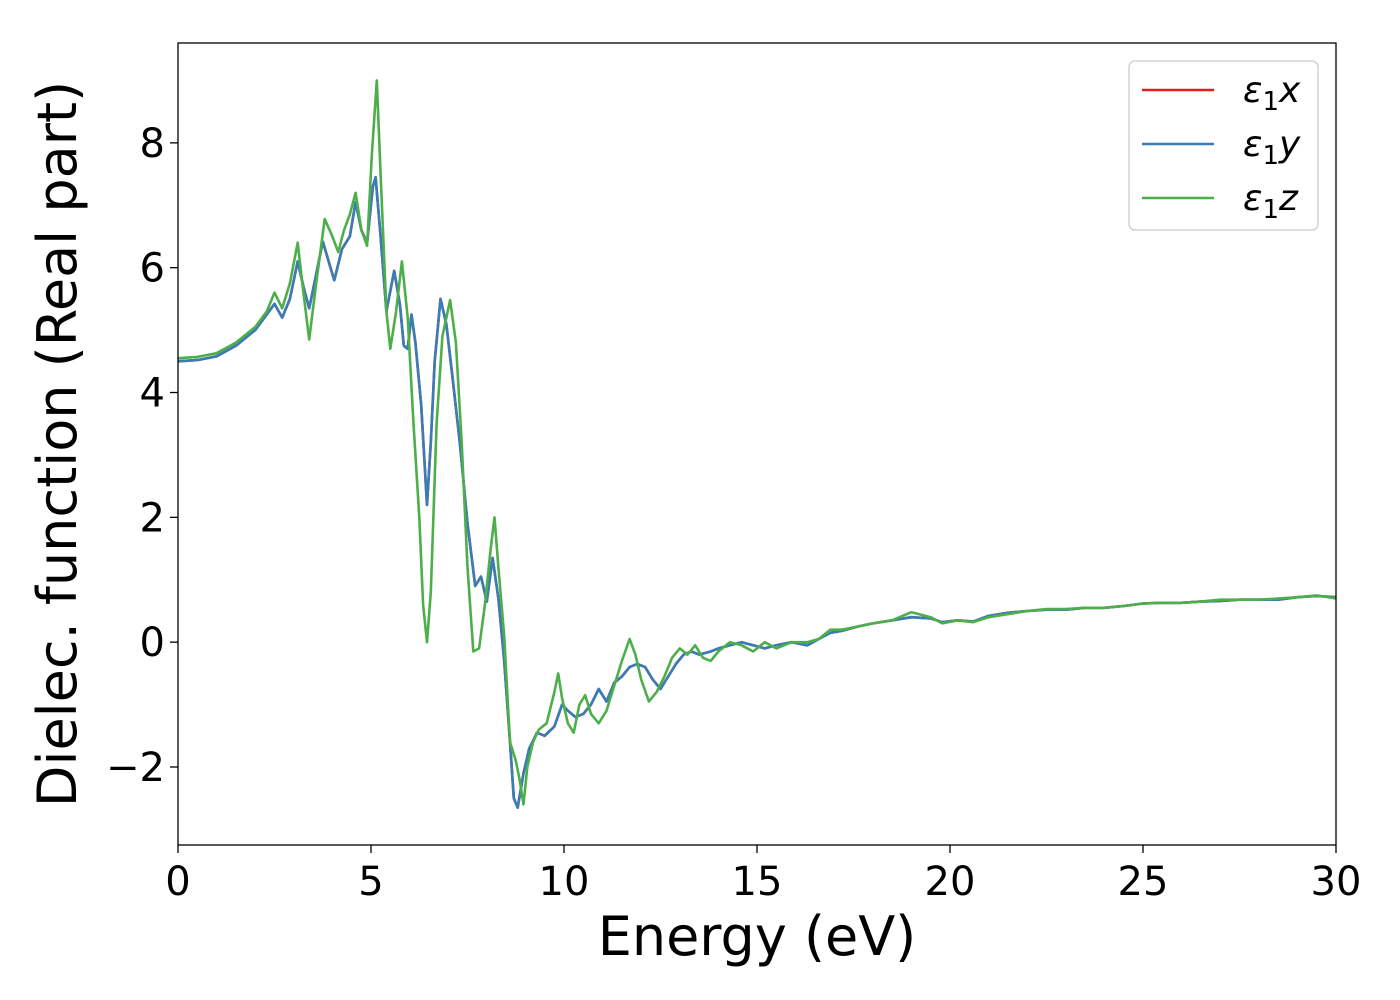  I want to click on legend-box, so click(1223, 145).